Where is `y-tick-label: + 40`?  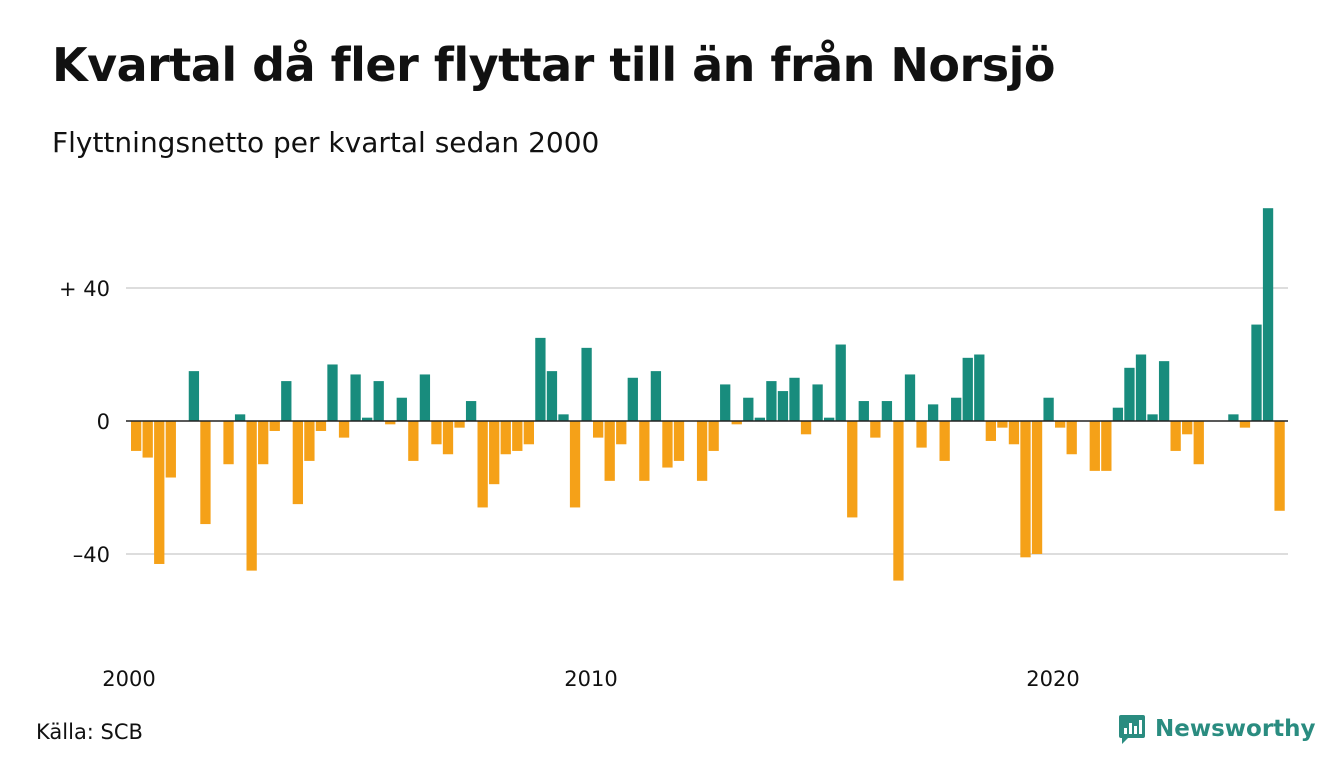
y-tick-label: + 40 is located at coordinates (84, 289).